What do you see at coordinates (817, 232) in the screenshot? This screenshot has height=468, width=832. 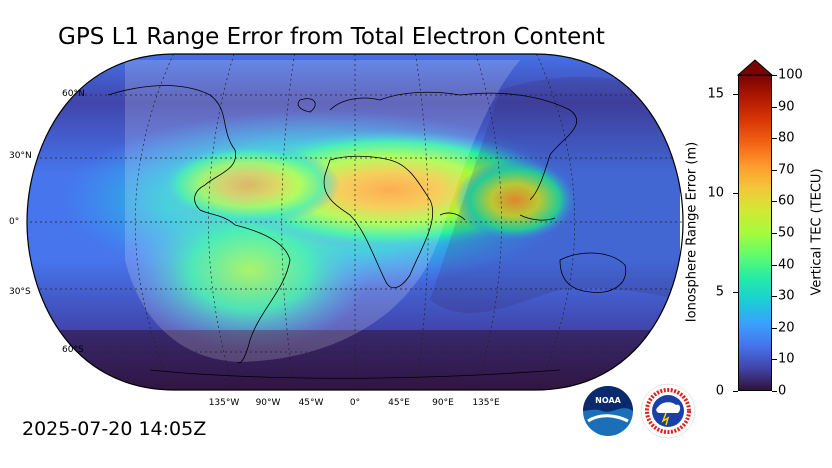 I see `axis-label-vertical-tec: Vertical TEC (TECU)` at bounding box center [817, 232].